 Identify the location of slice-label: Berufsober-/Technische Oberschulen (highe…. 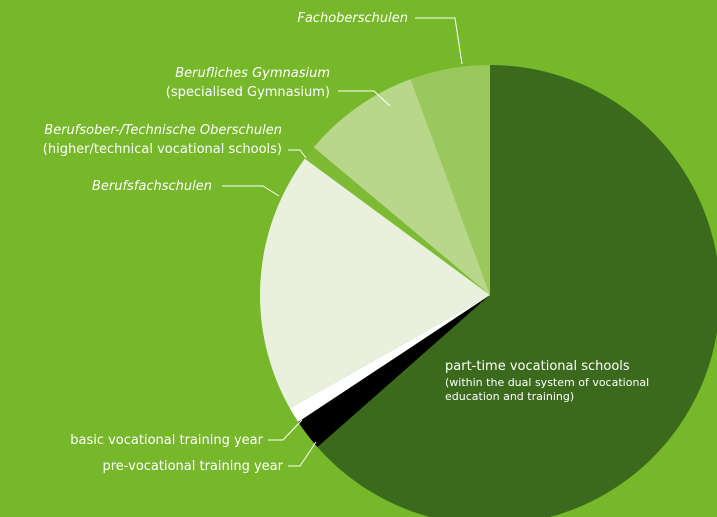
(162, 140).